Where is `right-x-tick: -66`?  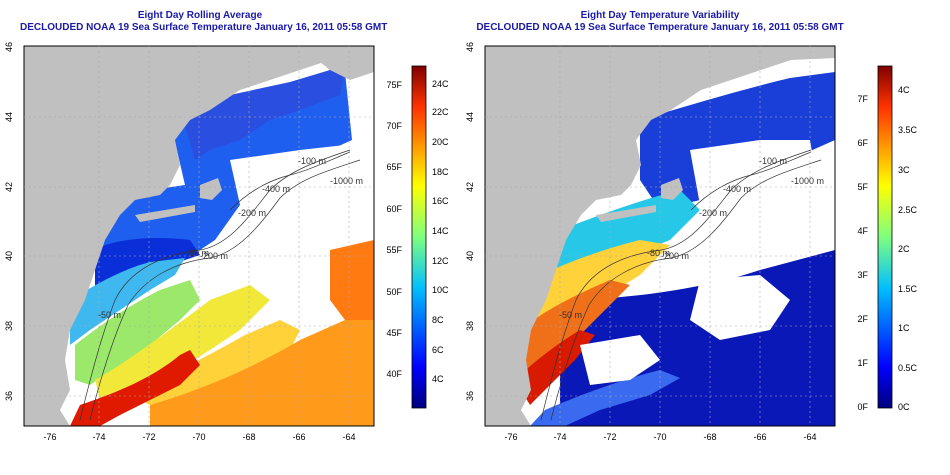 right-x-tick: -66 is located at coordinates (759, 437).